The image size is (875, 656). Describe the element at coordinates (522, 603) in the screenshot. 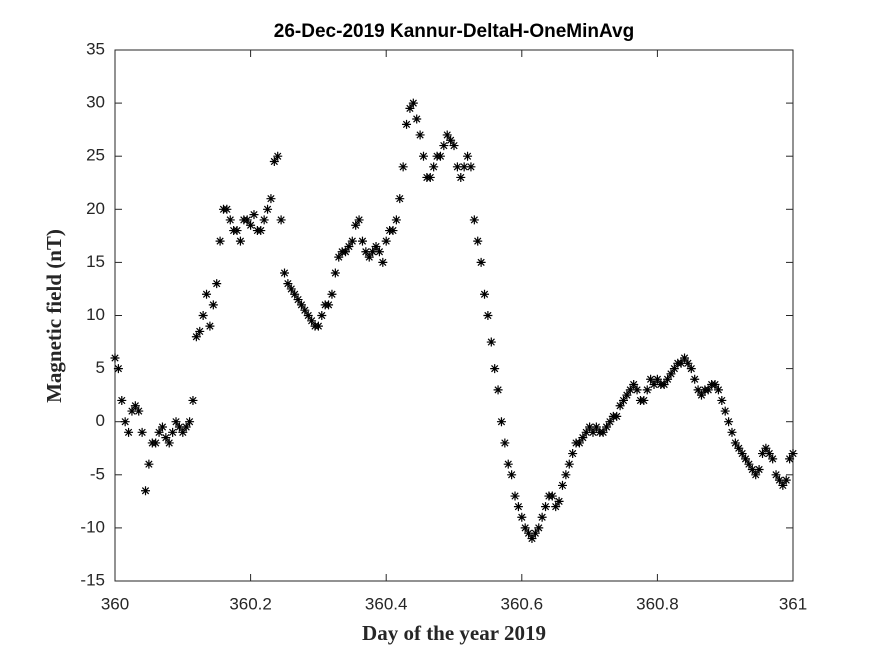

I see `x-tick-label: 360.6` at that location.